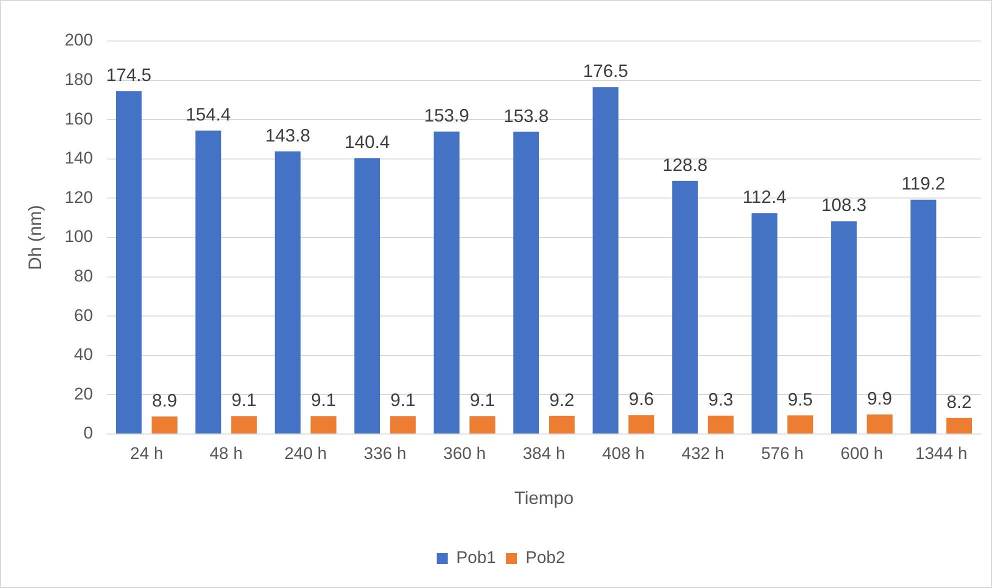 Image resolution: width=992 pixels, height=588 pixels. Describe the element at coordinates (764, 197) in the screenshot. I see `data-label: 112.4` at that location.